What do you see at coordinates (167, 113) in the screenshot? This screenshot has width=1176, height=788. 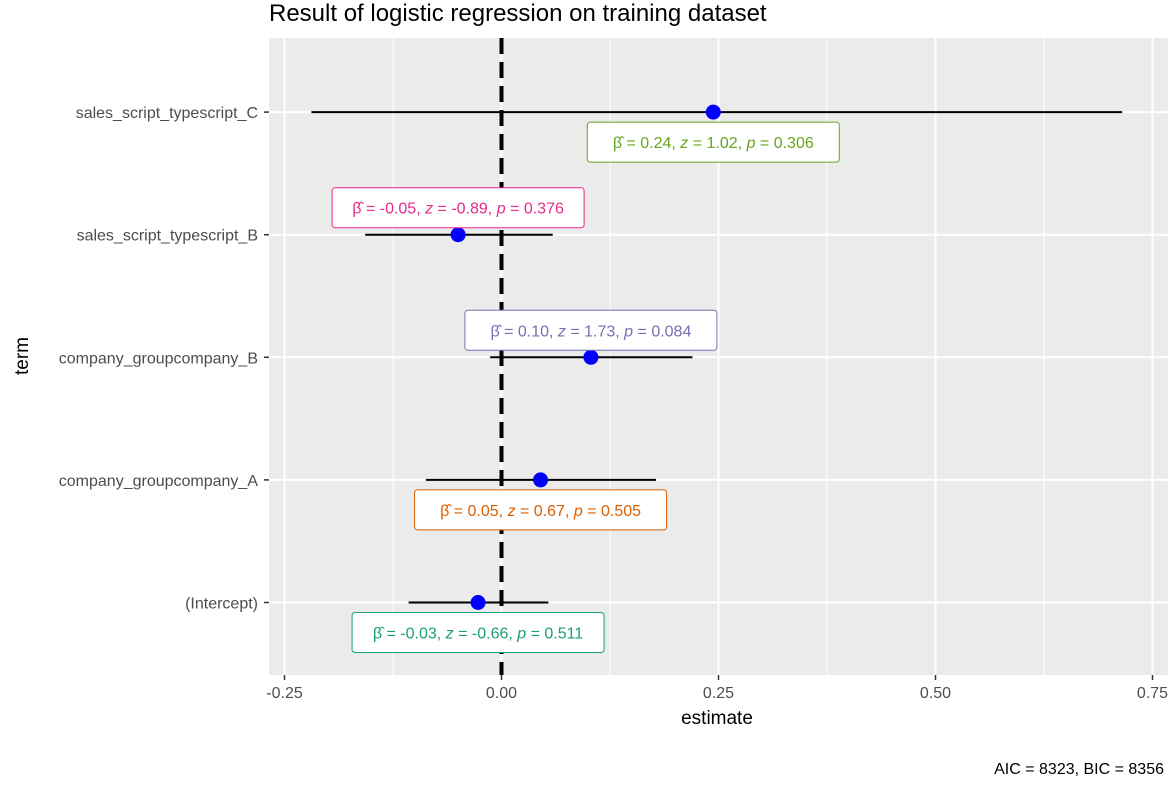 I see `y-tick-label: sales_script_typescript_C` at bounding box center [167, 113].